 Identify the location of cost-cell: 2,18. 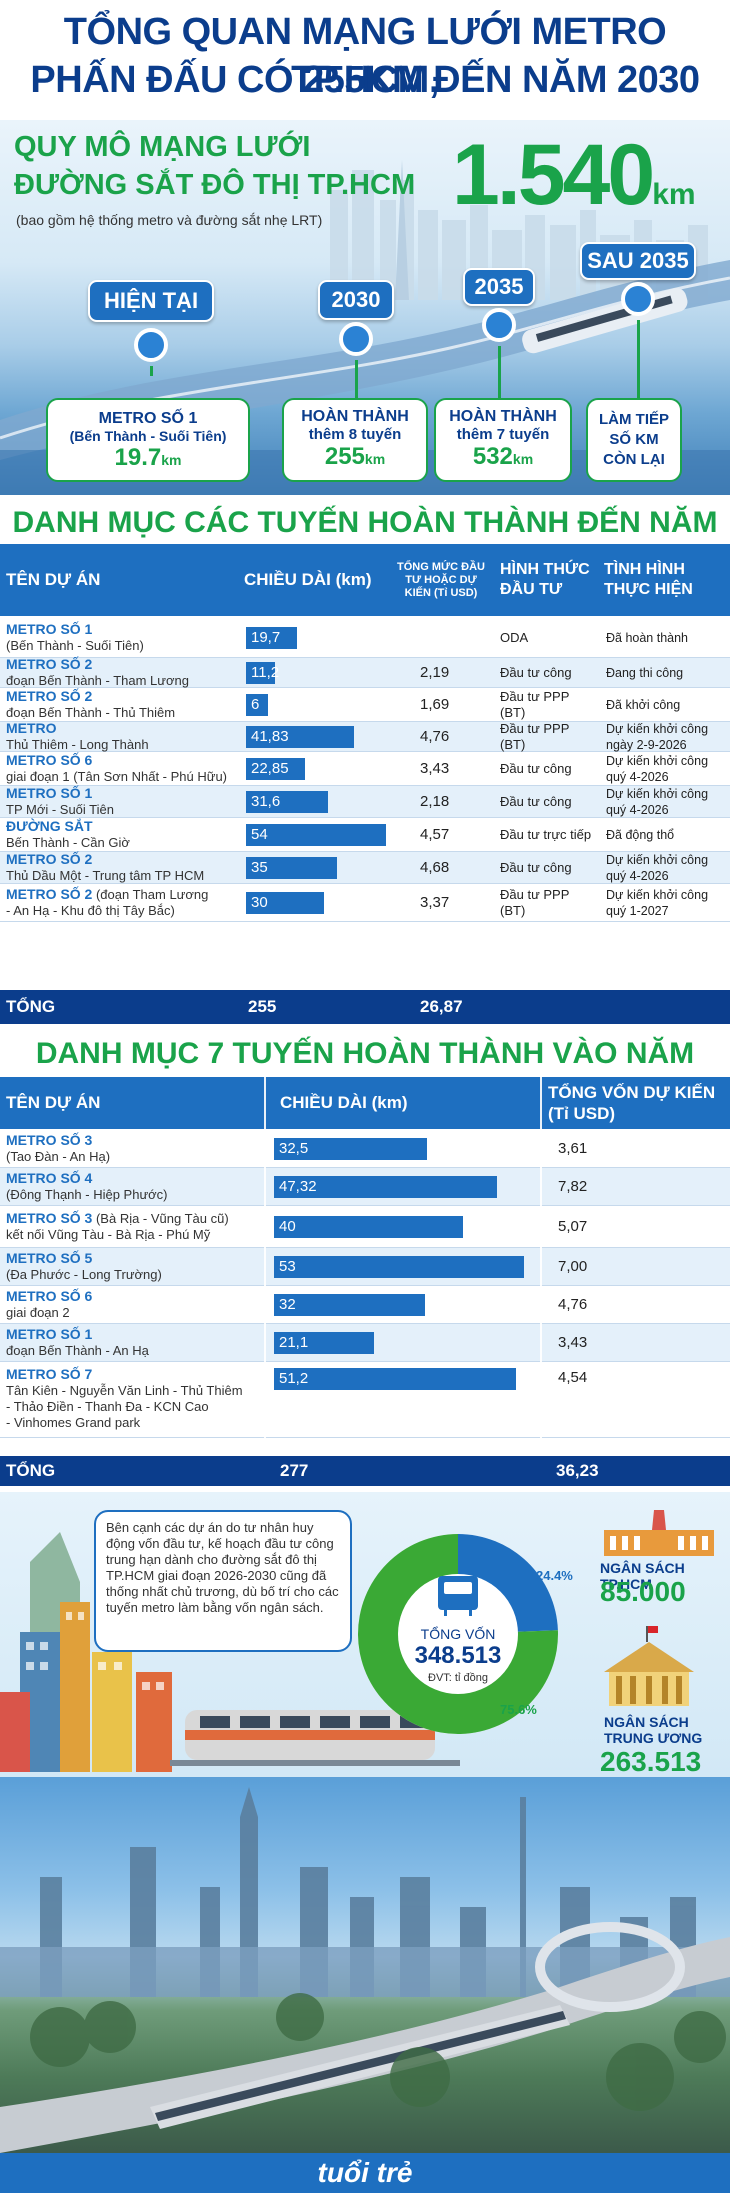
(435, 801).